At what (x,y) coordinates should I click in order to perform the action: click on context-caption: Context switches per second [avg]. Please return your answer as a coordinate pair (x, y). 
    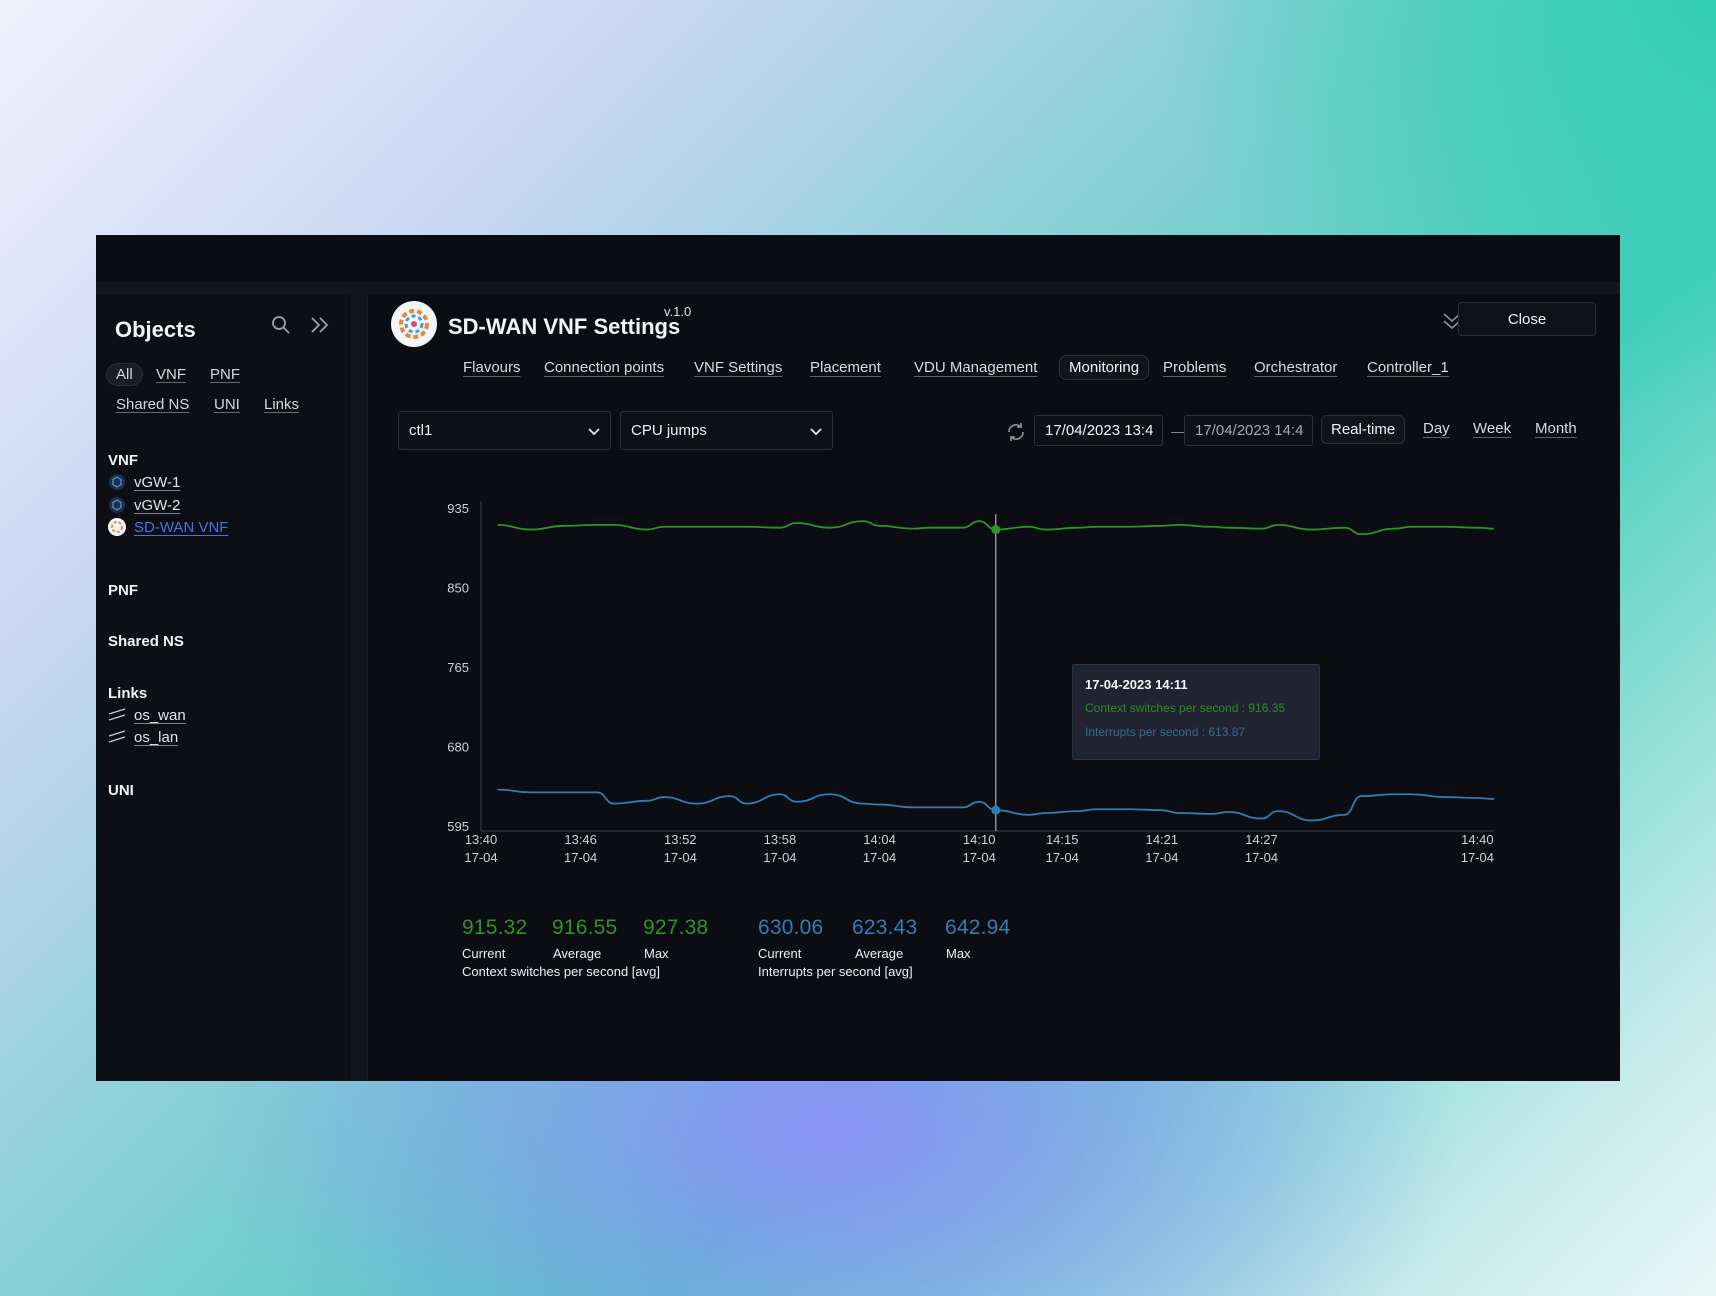
    Looking at the image, I should click on (561, 971).